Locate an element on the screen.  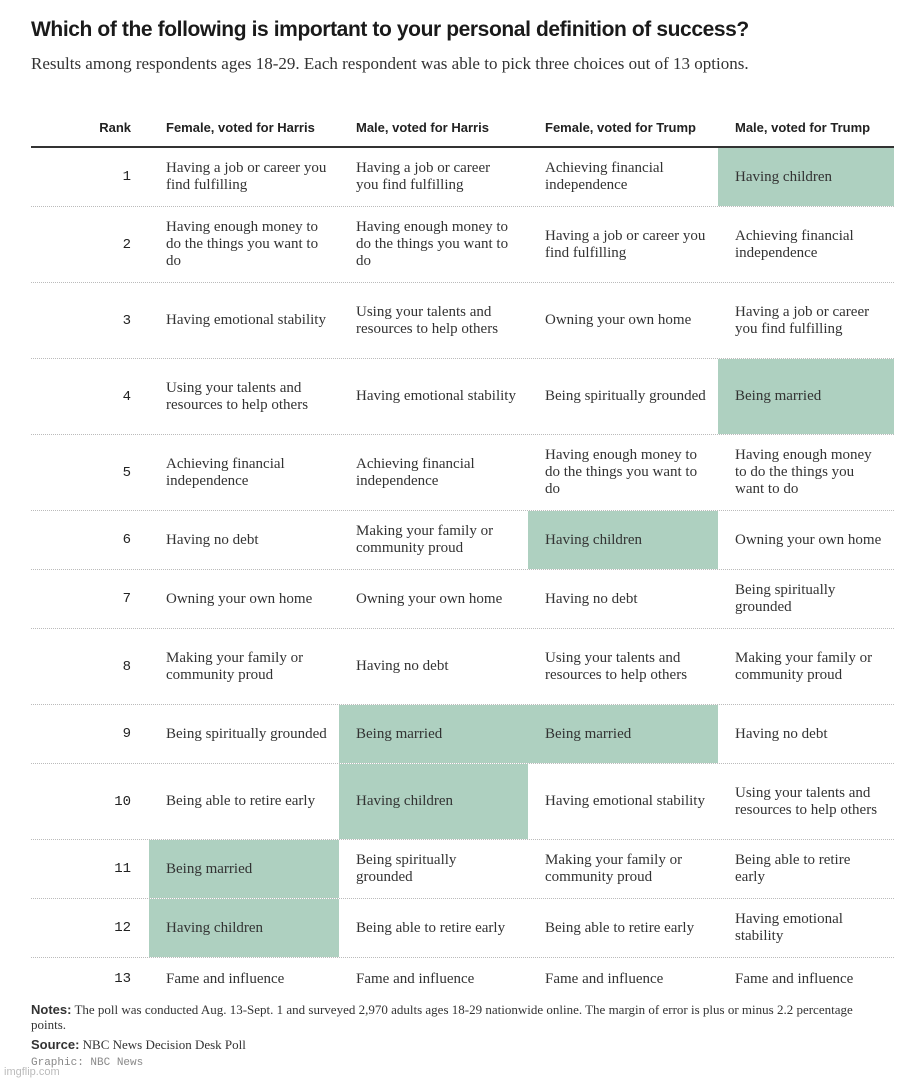
header-column: Male, voted for Harris is located at coordinates (422, 127).